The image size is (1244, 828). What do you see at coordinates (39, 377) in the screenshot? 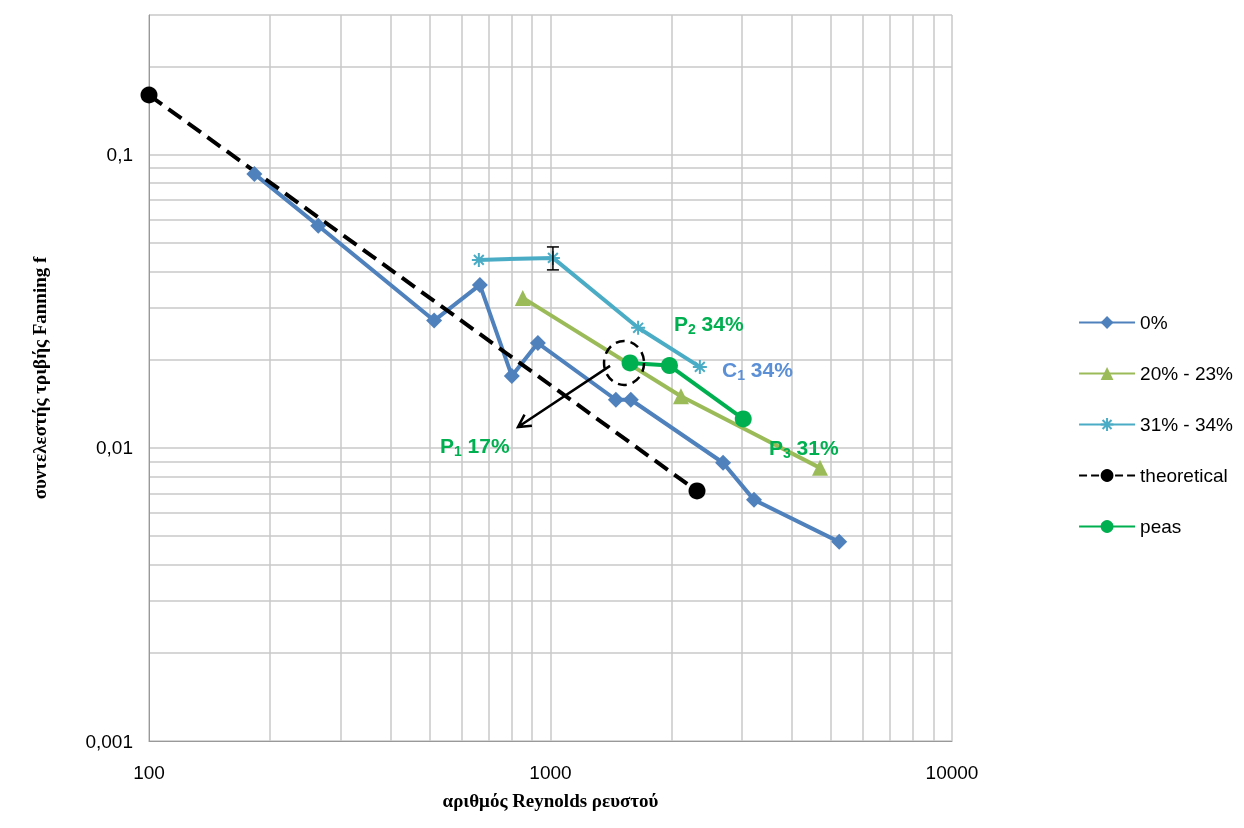
I see `y-axis-title: συντελεστής τριβής Fanning f` at bounding box center [39, 377].